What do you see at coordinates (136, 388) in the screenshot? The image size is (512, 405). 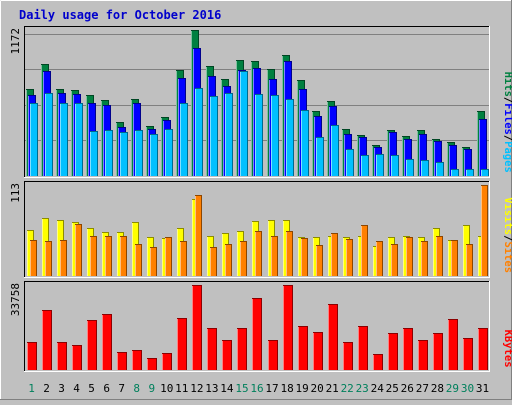 I see `day-label: 8` at bounding box center [136, 388].